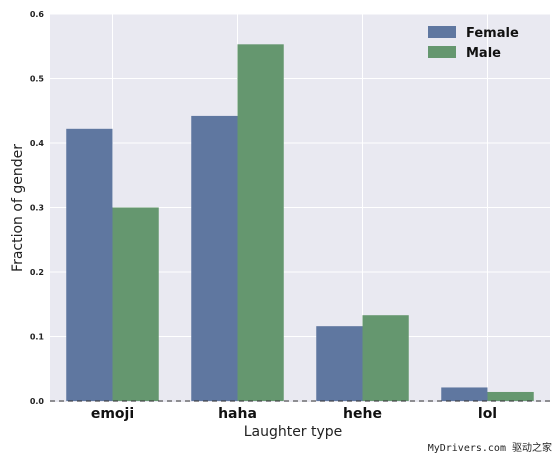  I want to click on watermark-text: MyDrivers.com 驱动之家, so click(489, 448).